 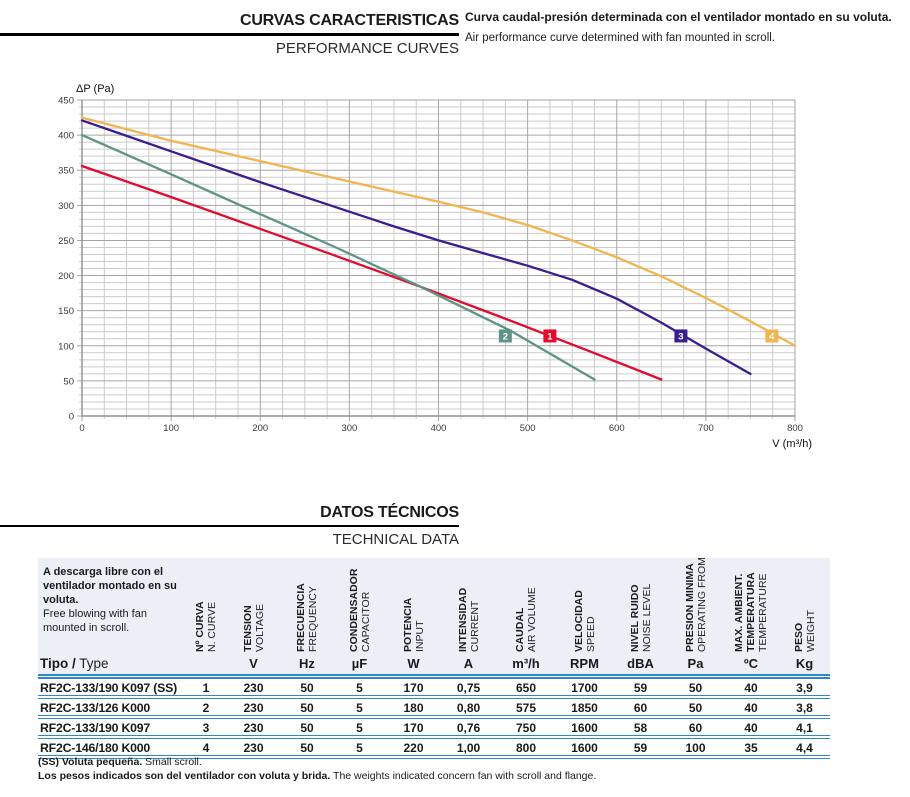 What do you see at coordinates (640, 687) in the screenshot?
I see `value-cell: 59` at bounding box center [640, 687].